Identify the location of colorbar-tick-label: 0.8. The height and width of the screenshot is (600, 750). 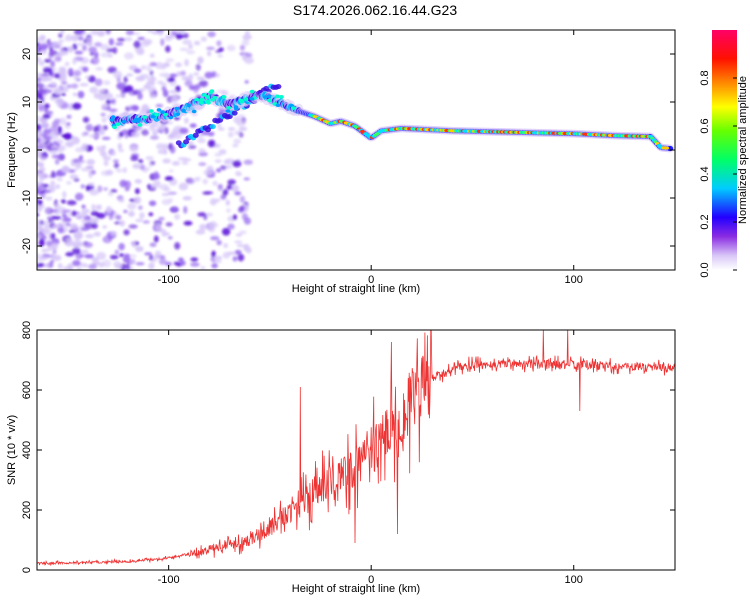
(705, 77).